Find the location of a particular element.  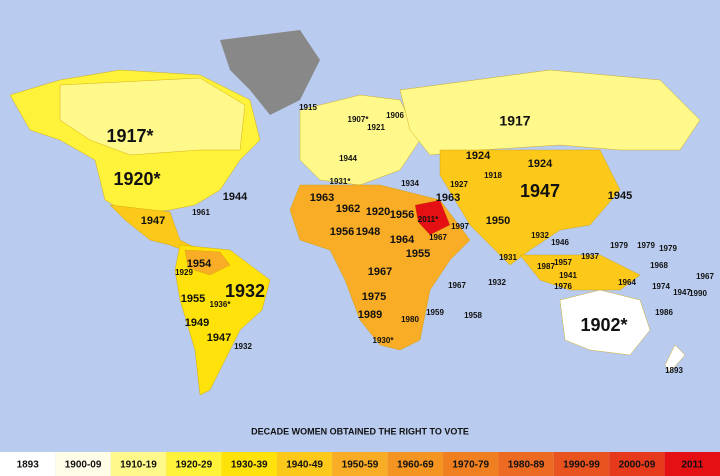

legend-label: 1950-59 is located at coordinates (360, 465).